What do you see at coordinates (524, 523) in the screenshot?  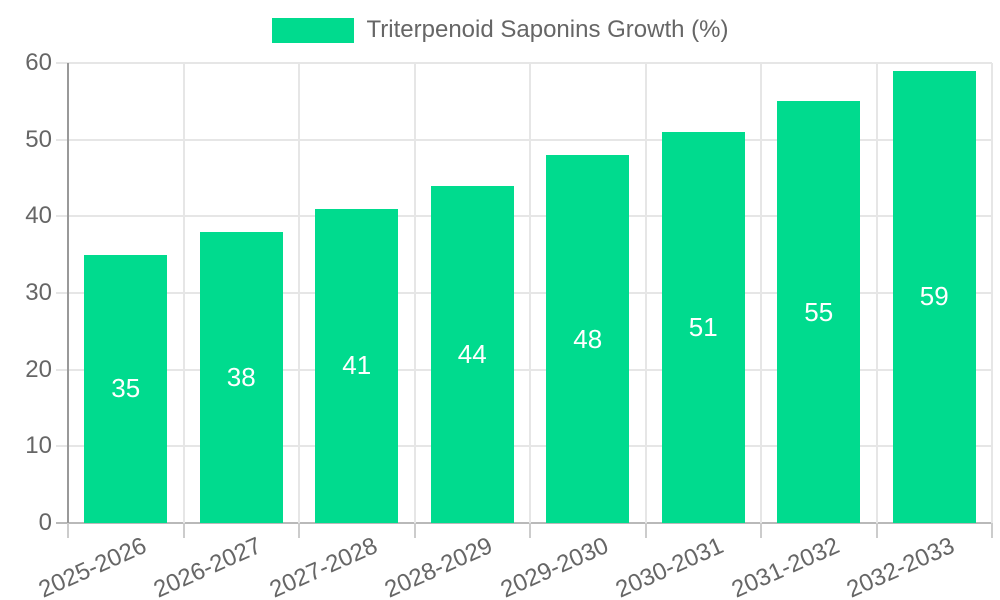 I see `x-axis-line` at bounding box center [524, 523].